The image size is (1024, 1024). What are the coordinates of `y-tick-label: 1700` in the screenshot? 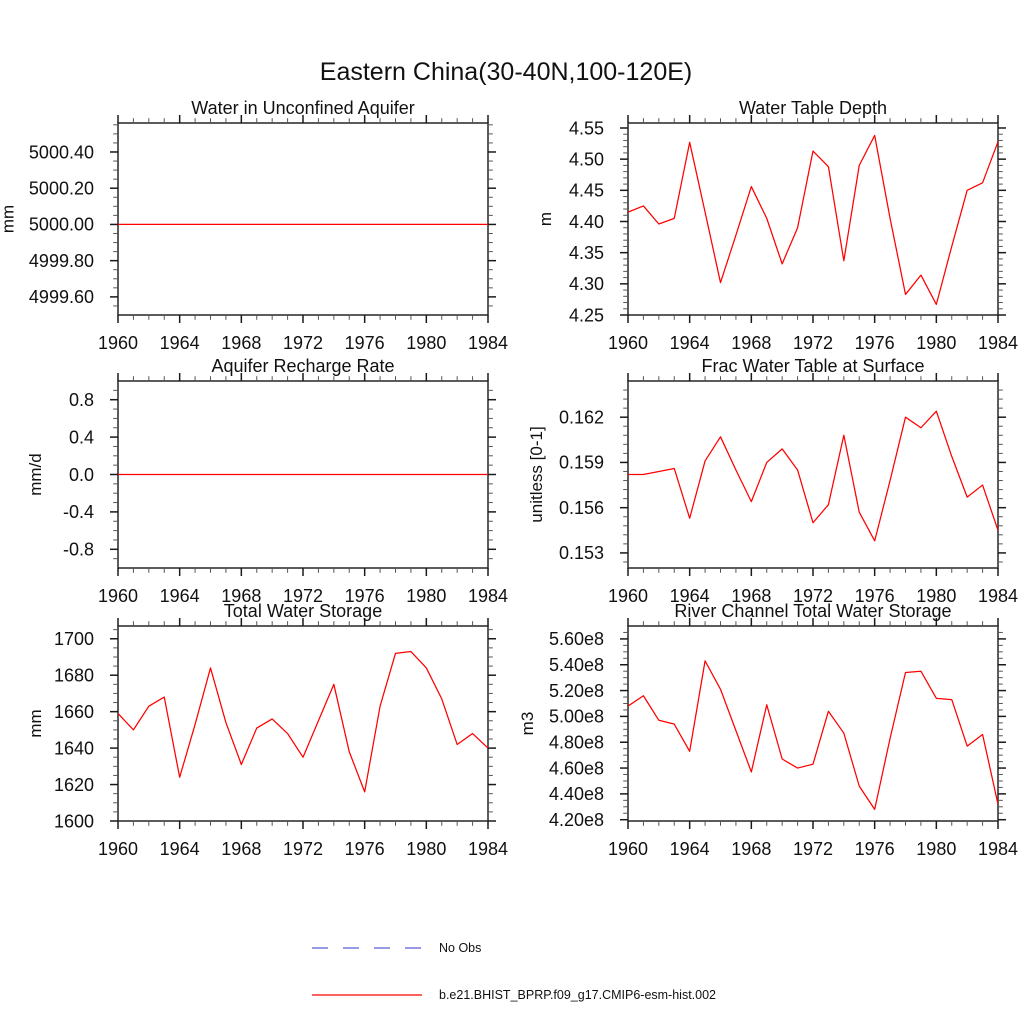 It's located at (74, 639).